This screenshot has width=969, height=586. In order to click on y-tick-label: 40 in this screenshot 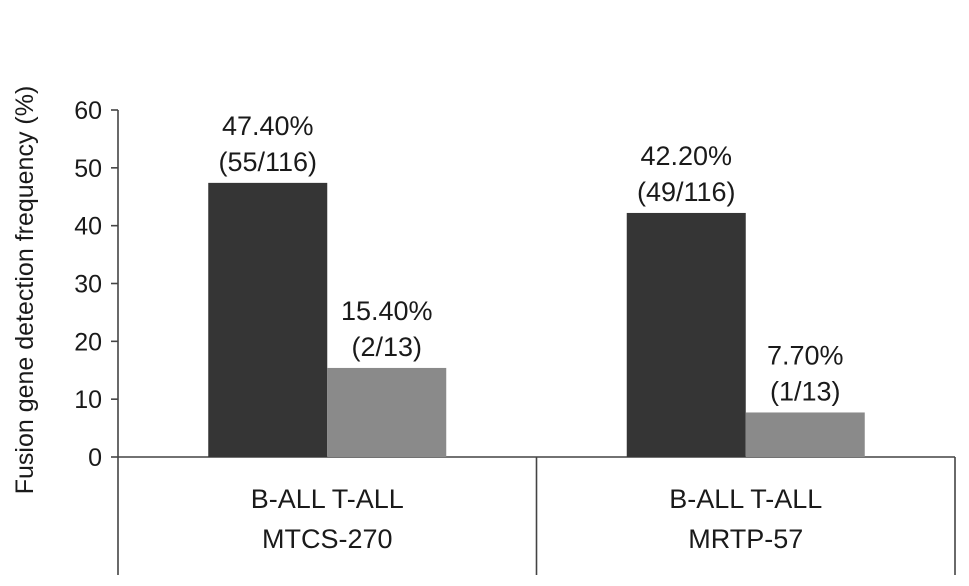, I will do `click(88, 227)`.